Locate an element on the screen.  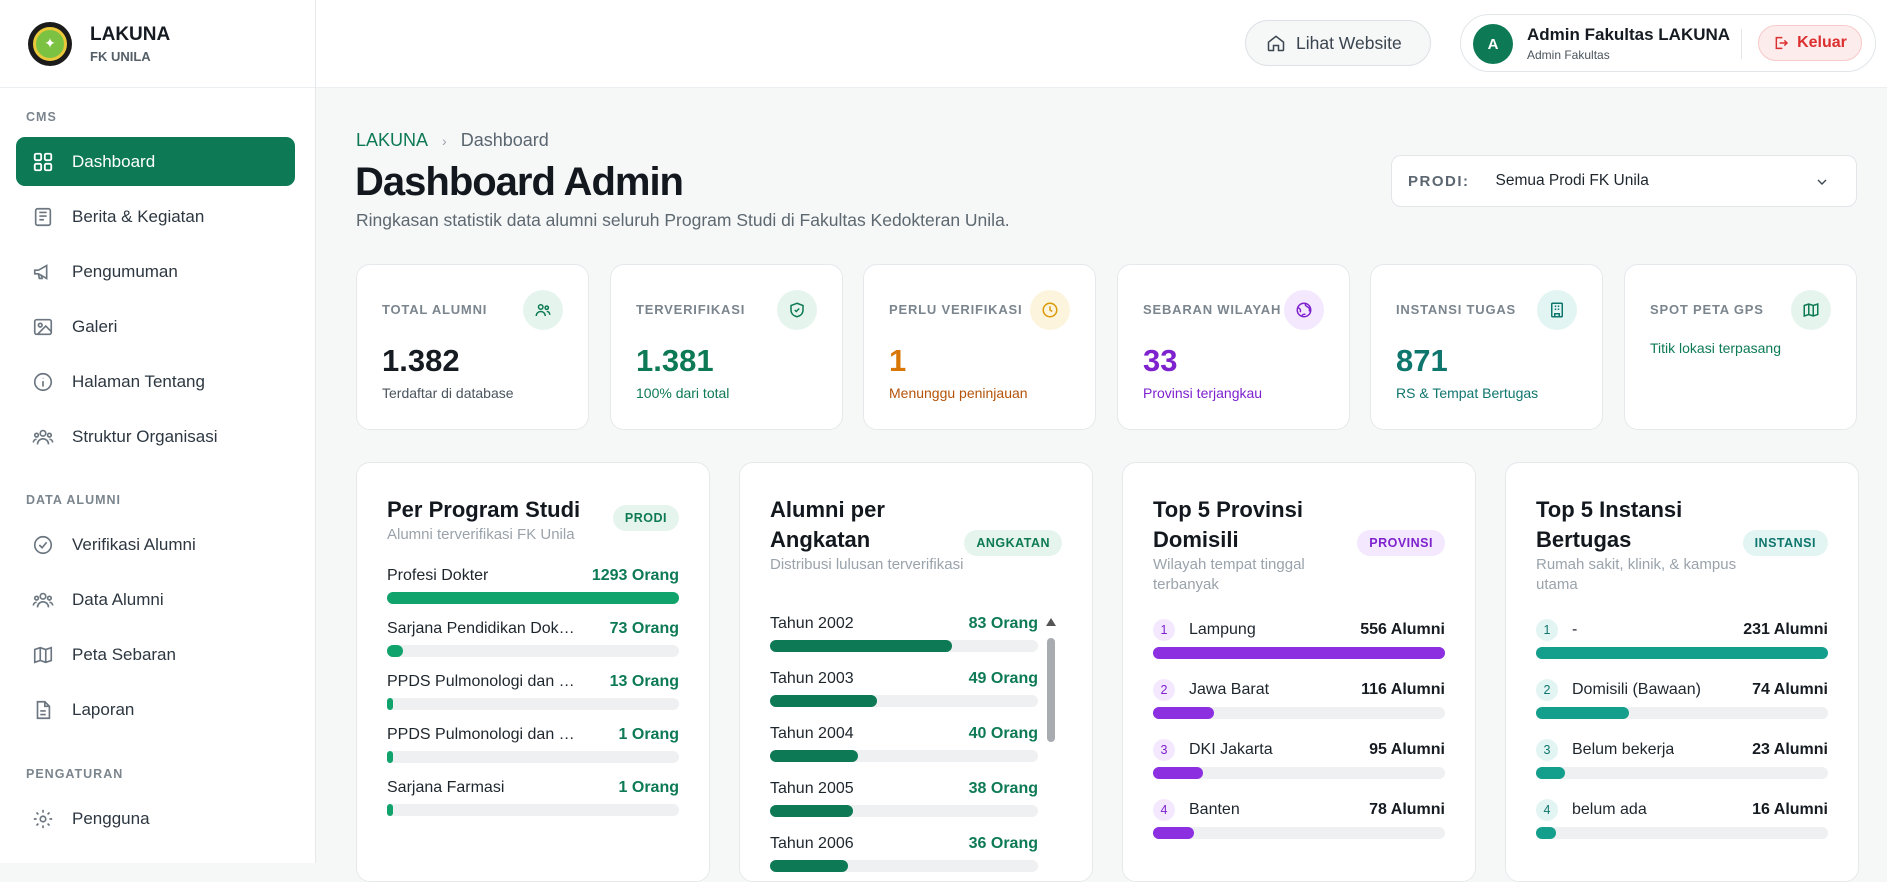
stat-card-perlu-verifikasi: PERLU VERIFIKASI 1 Menunggu peninjauan is located at coordinates (979, 347).